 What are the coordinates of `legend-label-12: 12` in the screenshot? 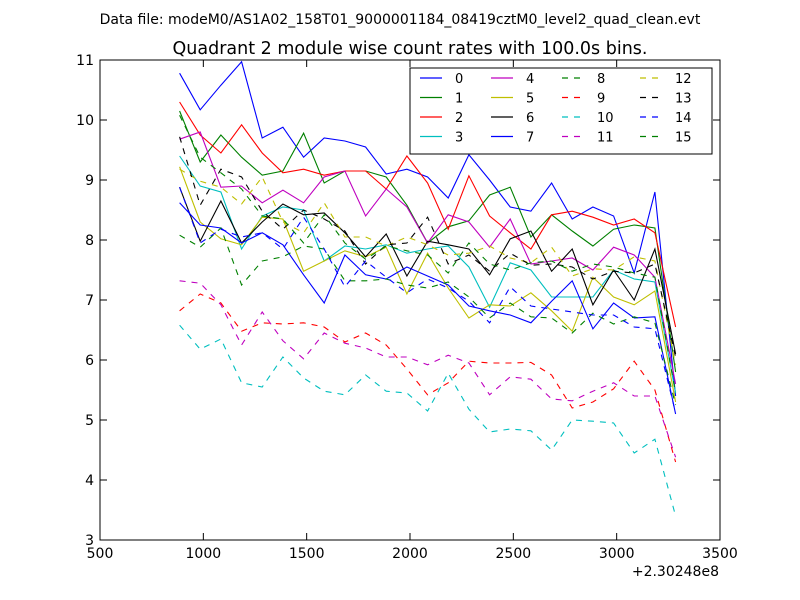 It's located at (683, 79).